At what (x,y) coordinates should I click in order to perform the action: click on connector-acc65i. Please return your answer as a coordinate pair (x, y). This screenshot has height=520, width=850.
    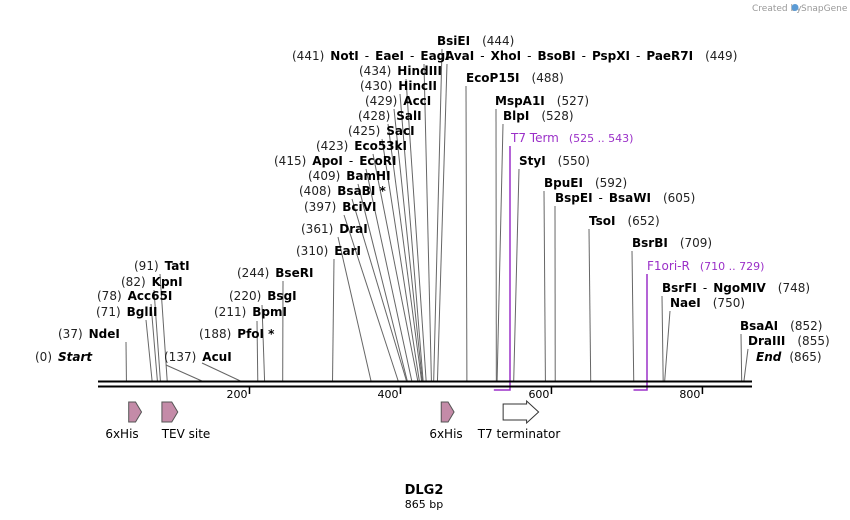
    Looking at the image, I should click on (154, 342).